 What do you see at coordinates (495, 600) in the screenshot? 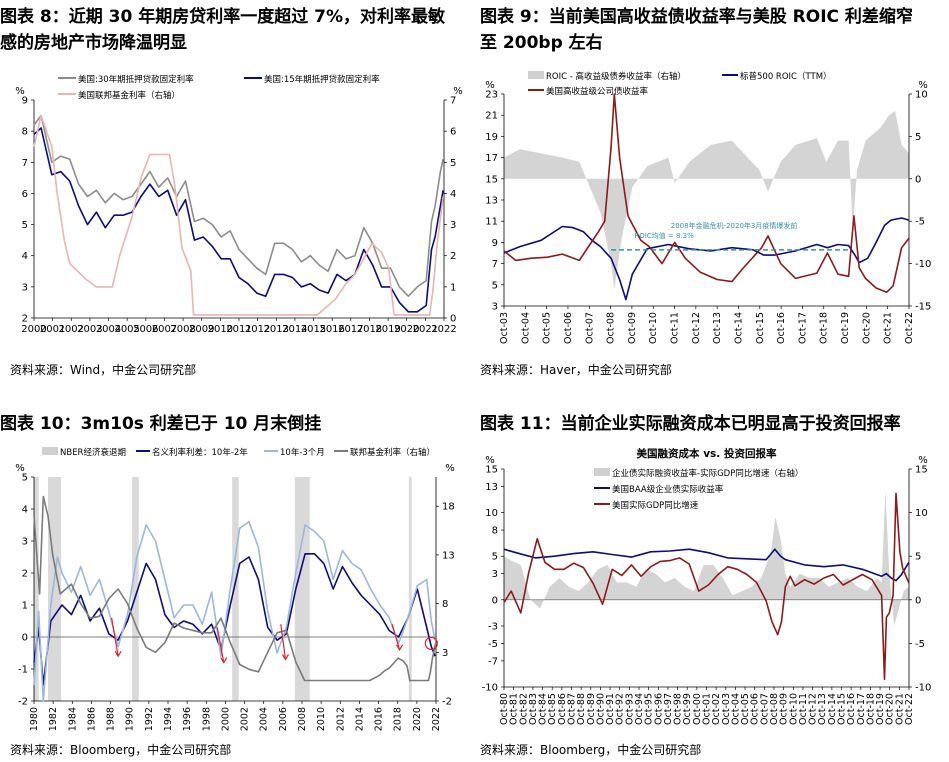
I see `y-tick-left: 0` at bounding box center [495, 600].